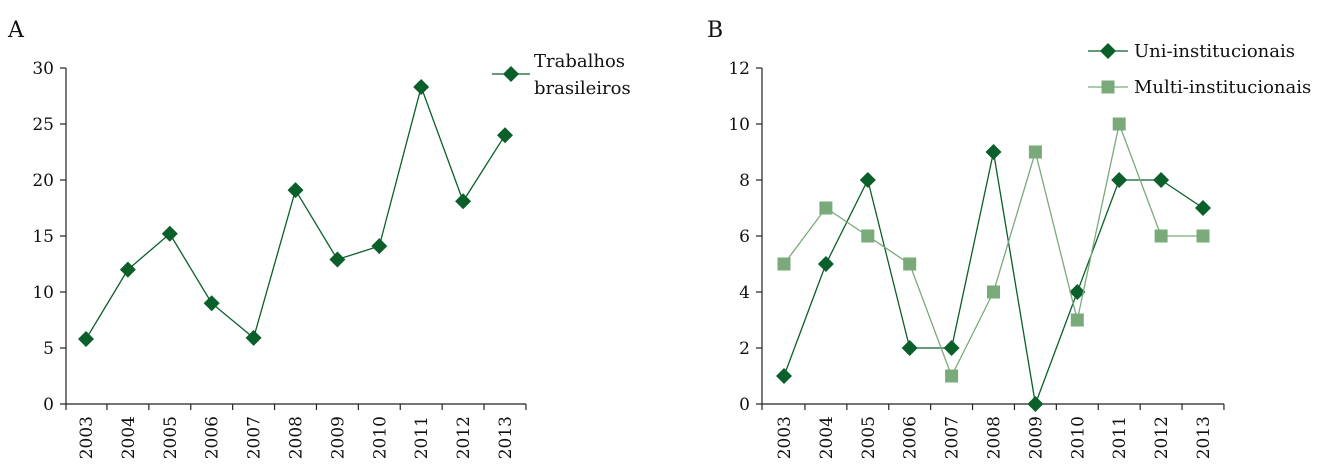 This screenshot has width=1328, height=465. I want to click on y-tick-label: 25, so click(43, 125).